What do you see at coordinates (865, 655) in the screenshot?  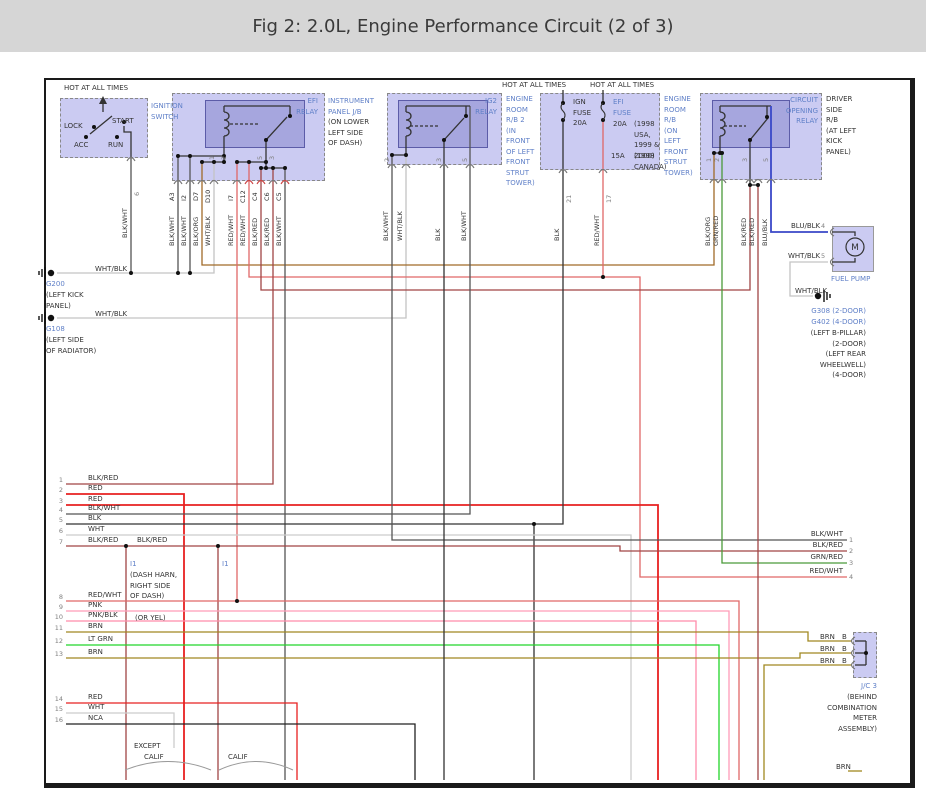 I see `jc3-box` at bounding box center [865, 655].